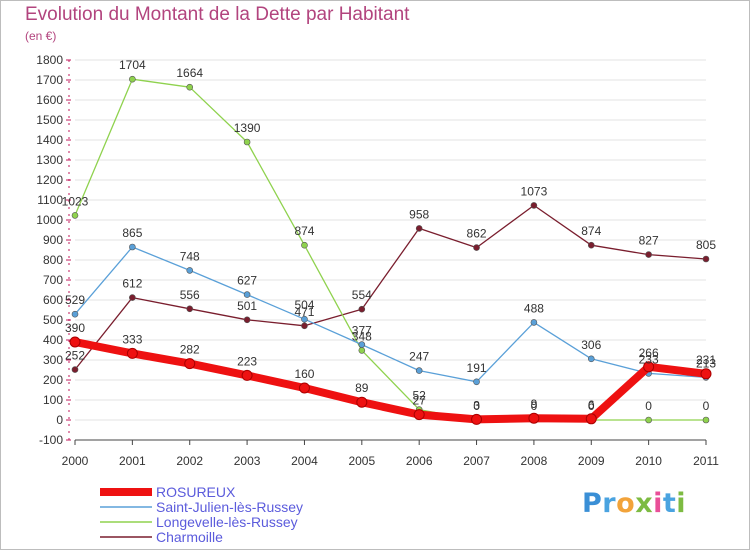 The image size is (750, 550). What do you see at coordinates (132, 65) in the screenshot?
I see `data-label: 1704` at bounding box center [132, 65].